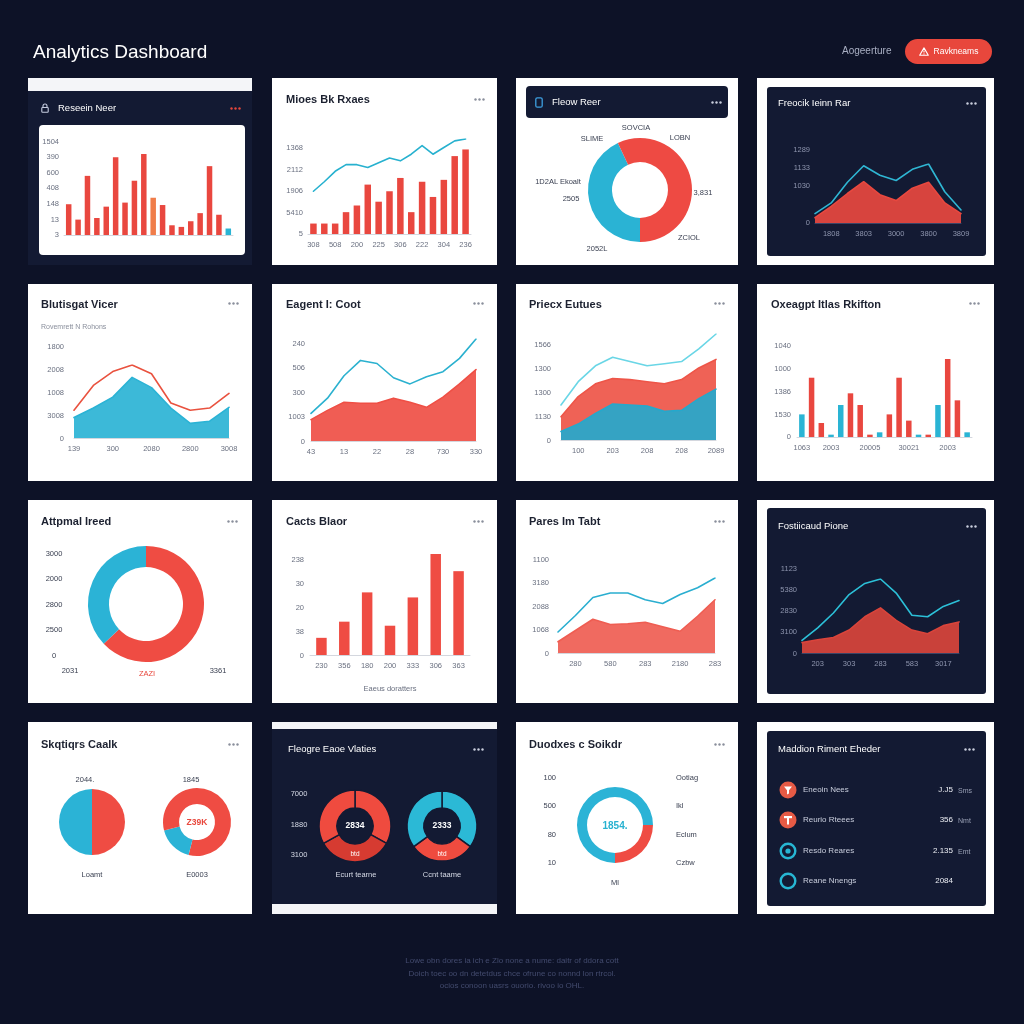 Image resolution: width=1024 pixels, height=1024 pixels. What do you see at coordinates (79, 303) in the screenshot?
I see `chart-title: Blutisgat Vicer` at bounding box center [79, 303].